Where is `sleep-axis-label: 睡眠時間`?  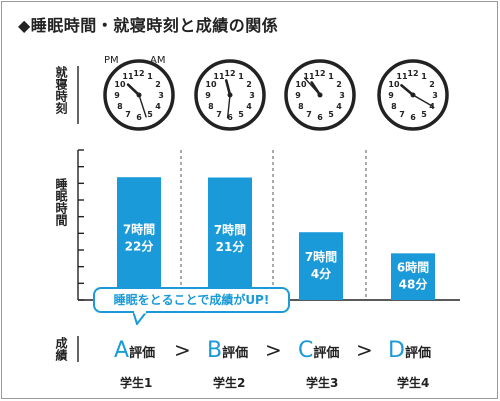 sleep-axis-label: 睡眠時間 is located at coordinates (61, 202).